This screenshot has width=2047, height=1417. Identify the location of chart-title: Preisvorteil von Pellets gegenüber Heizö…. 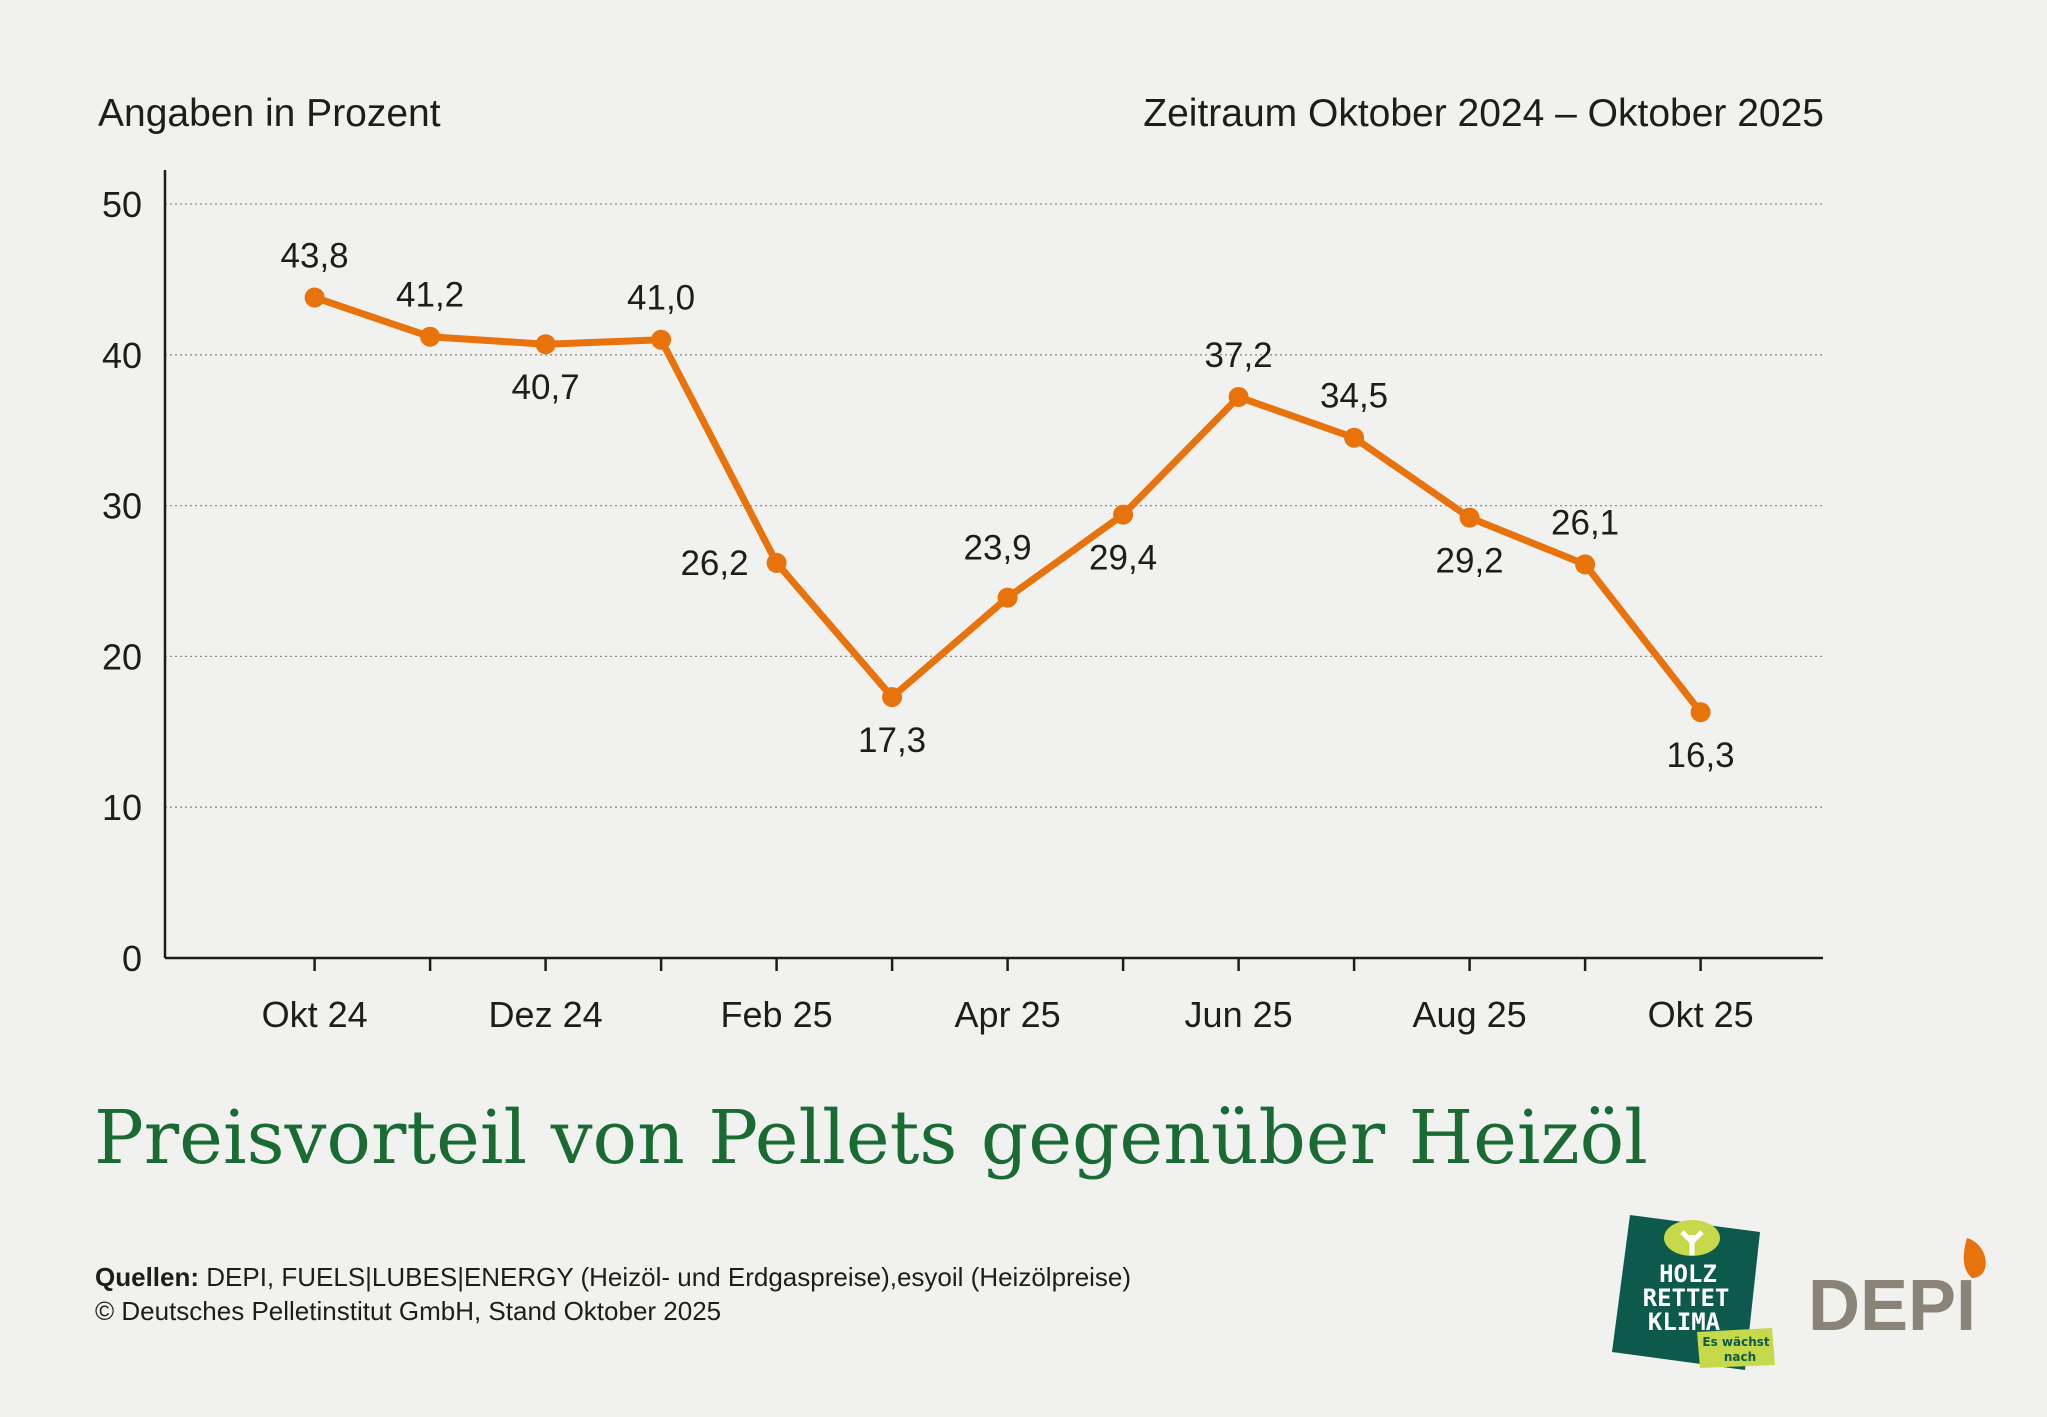
(871, 1138).